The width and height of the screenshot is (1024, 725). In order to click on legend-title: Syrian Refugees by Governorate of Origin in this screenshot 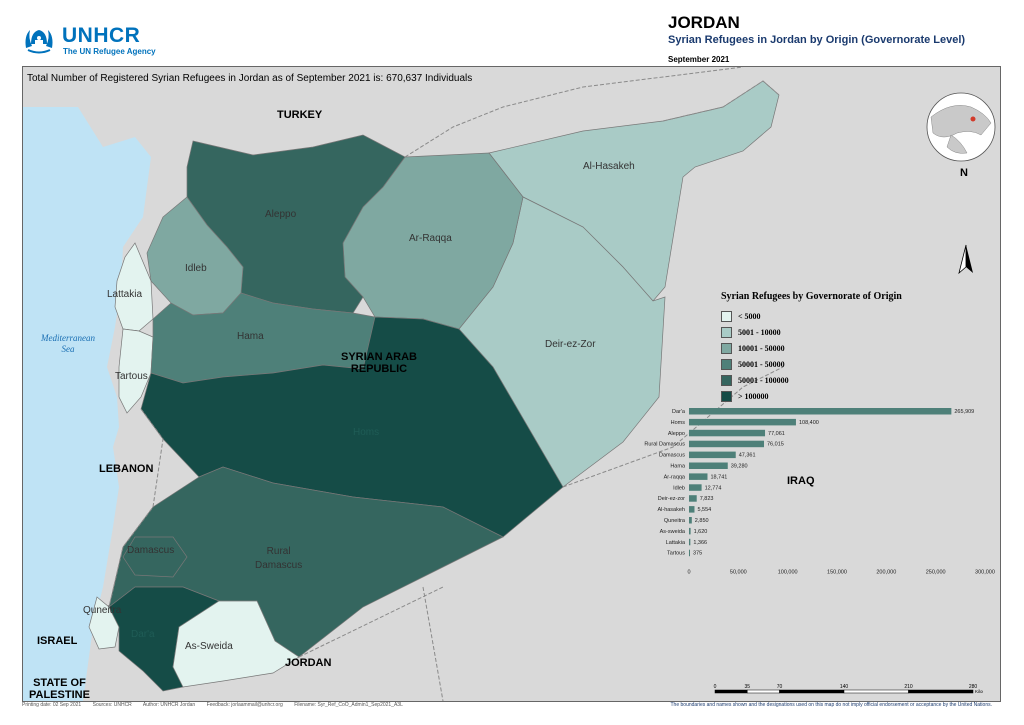, I will do `click(811, 296)`.